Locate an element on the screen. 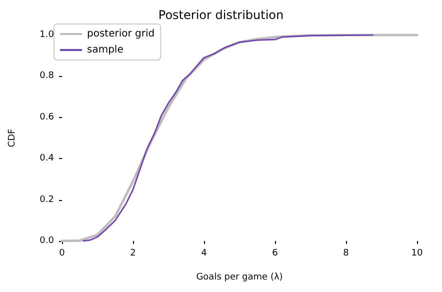  y-tick-label: 0.8 is located at coordinates (47, 76).